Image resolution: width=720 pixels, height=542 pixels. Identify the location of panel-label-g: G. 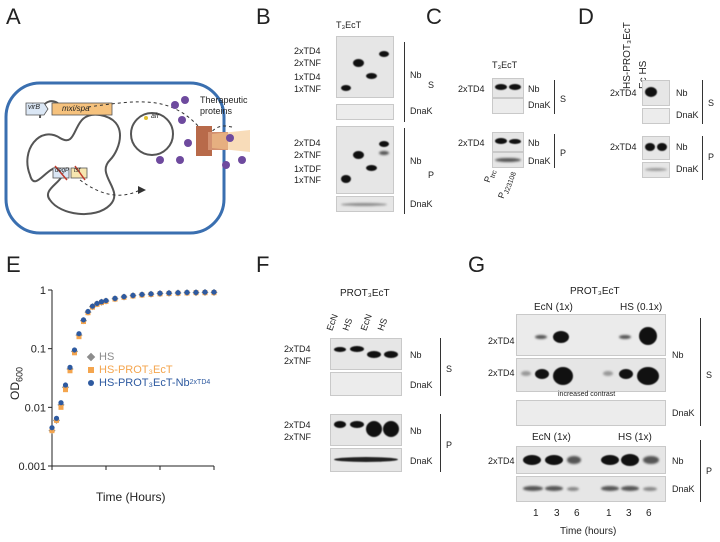
(477, 264).